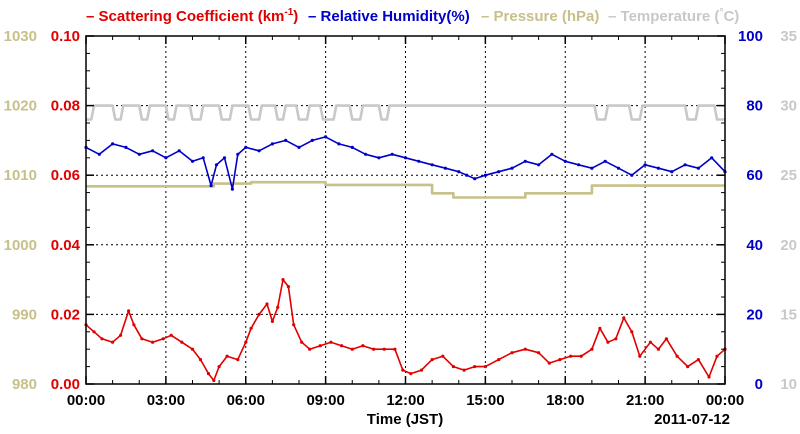 Image resolution: width=800 pixels, height=434 pixels. What do you see at coordinates (788, 384) in the screenshot?
I see `temperature-tick-label: 10` at bounding box center [788, 384].